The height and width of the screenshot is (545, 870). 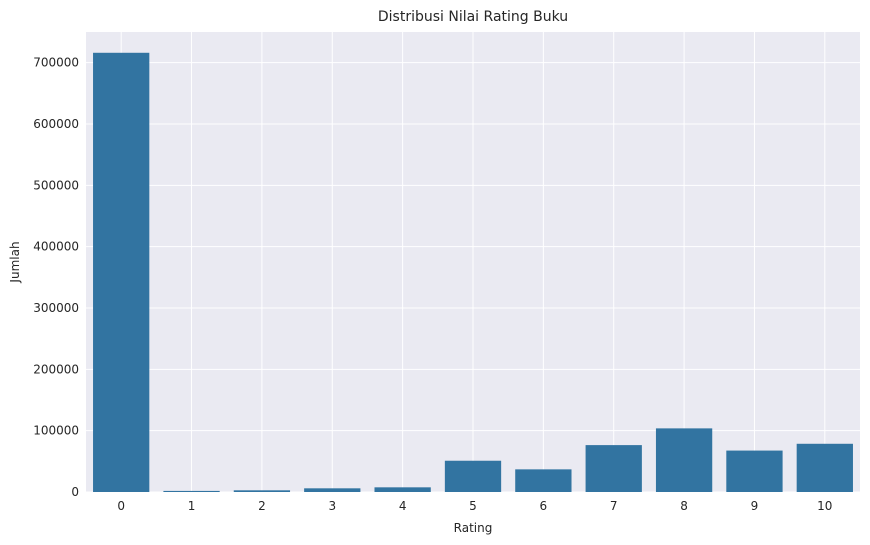 What do you see at coordinates (473, 528) in the screenshot?
I see `x-axis-label: Rating` at bounding box center [473, 528].